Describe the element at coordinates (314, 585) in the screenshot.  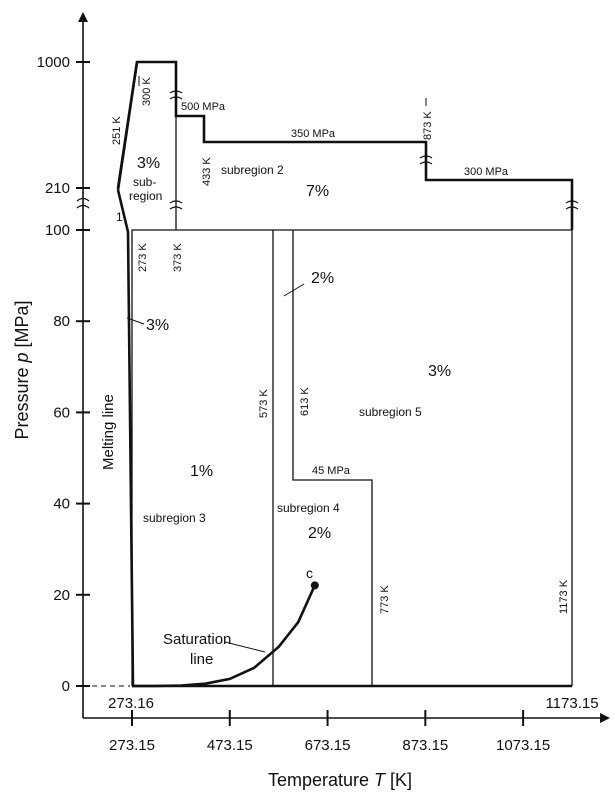
I see `critical-point` at that location.